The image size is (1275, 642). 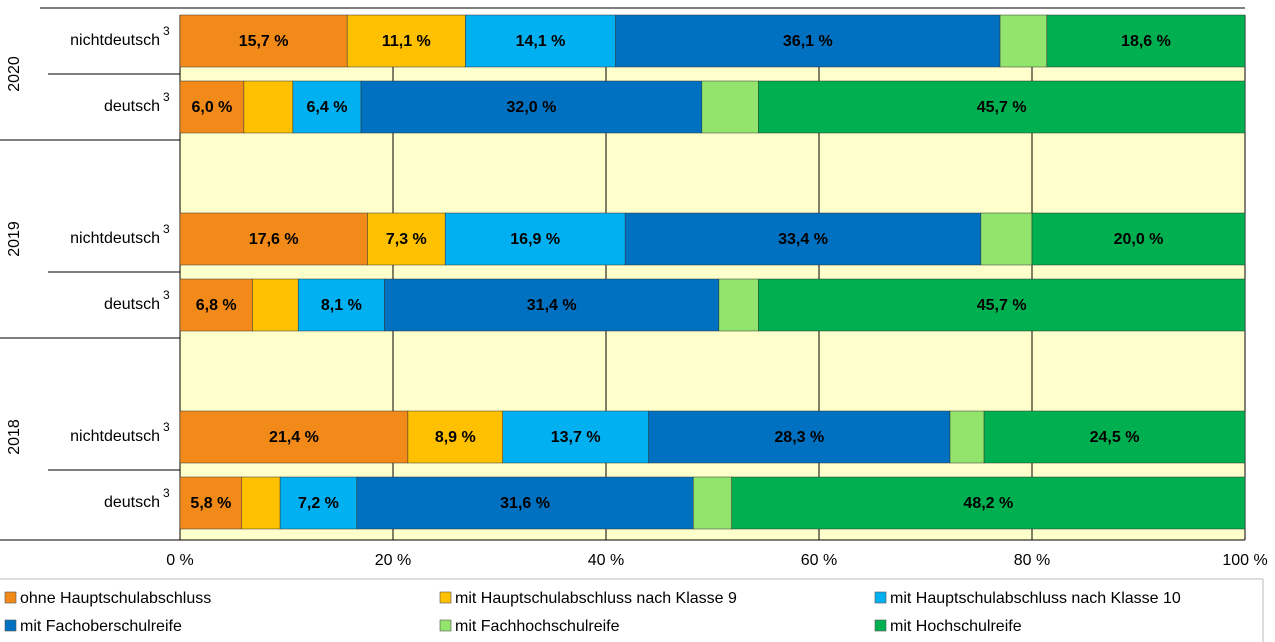 What do you see at coordinates (393, 560) in the screenshot?
I see `x-tick-label: 20 %` at bounding box center [393, 560].